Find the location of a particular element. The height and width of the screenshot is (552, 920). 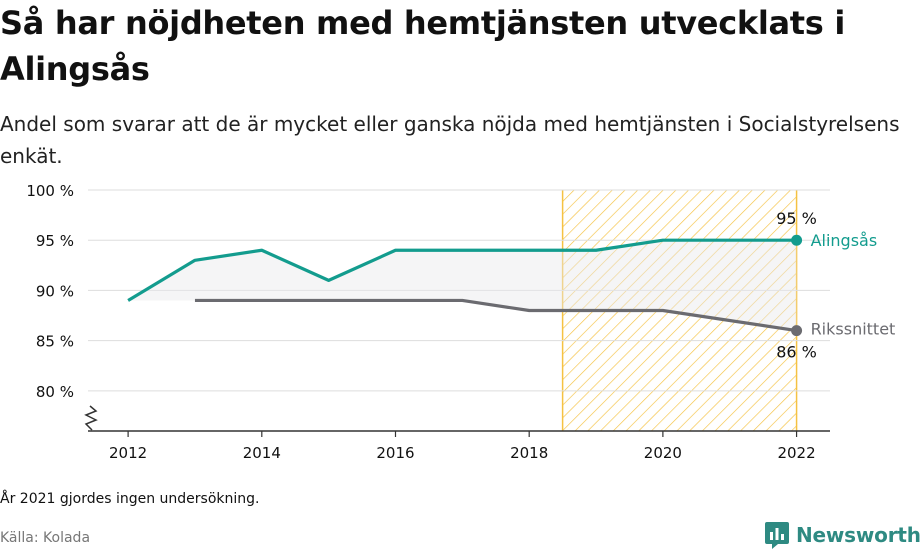

series-endpoint-alingsas is located at coordinates (797, 240).